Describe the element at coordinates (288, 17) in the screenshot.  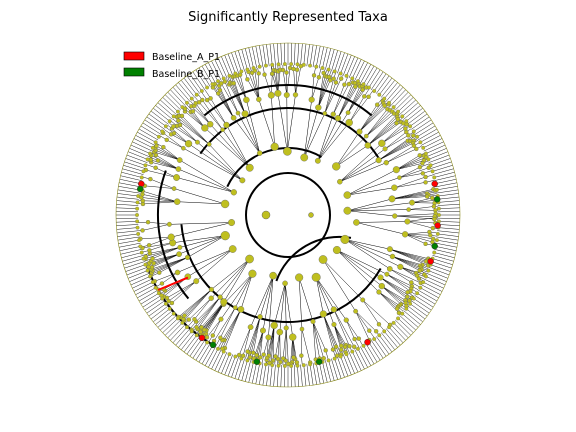
I see `figure-title: Significantly Represented Taxa` at that location.